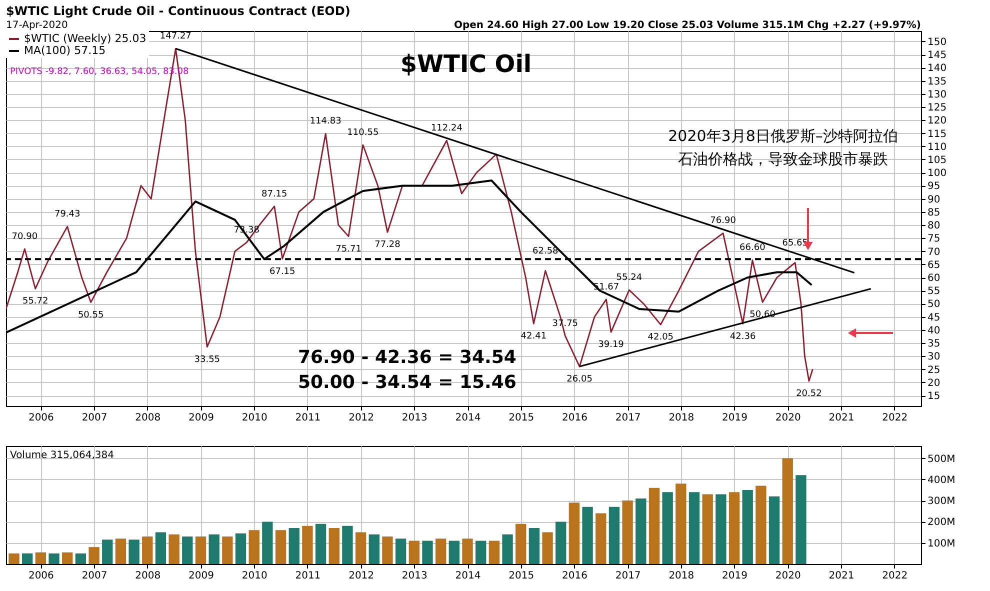 The height and width of the screenshot is (591, 990). I want to click on annotation: 42.05, so click(661, 337).